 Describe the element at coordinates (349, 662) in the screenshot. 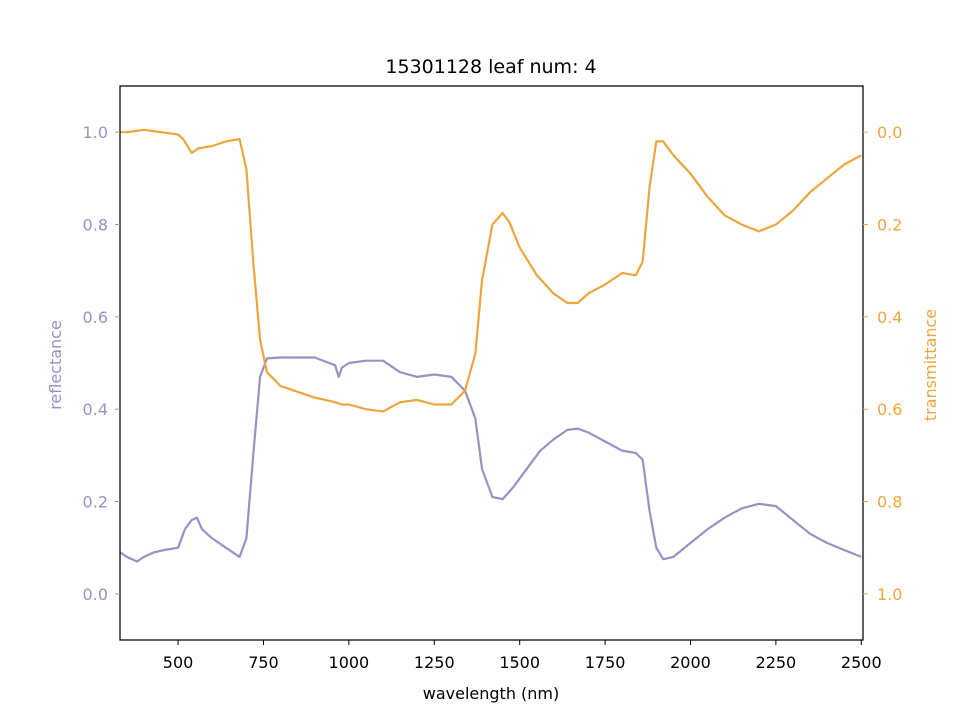

I see `x-tick-label: 1000` at that location.